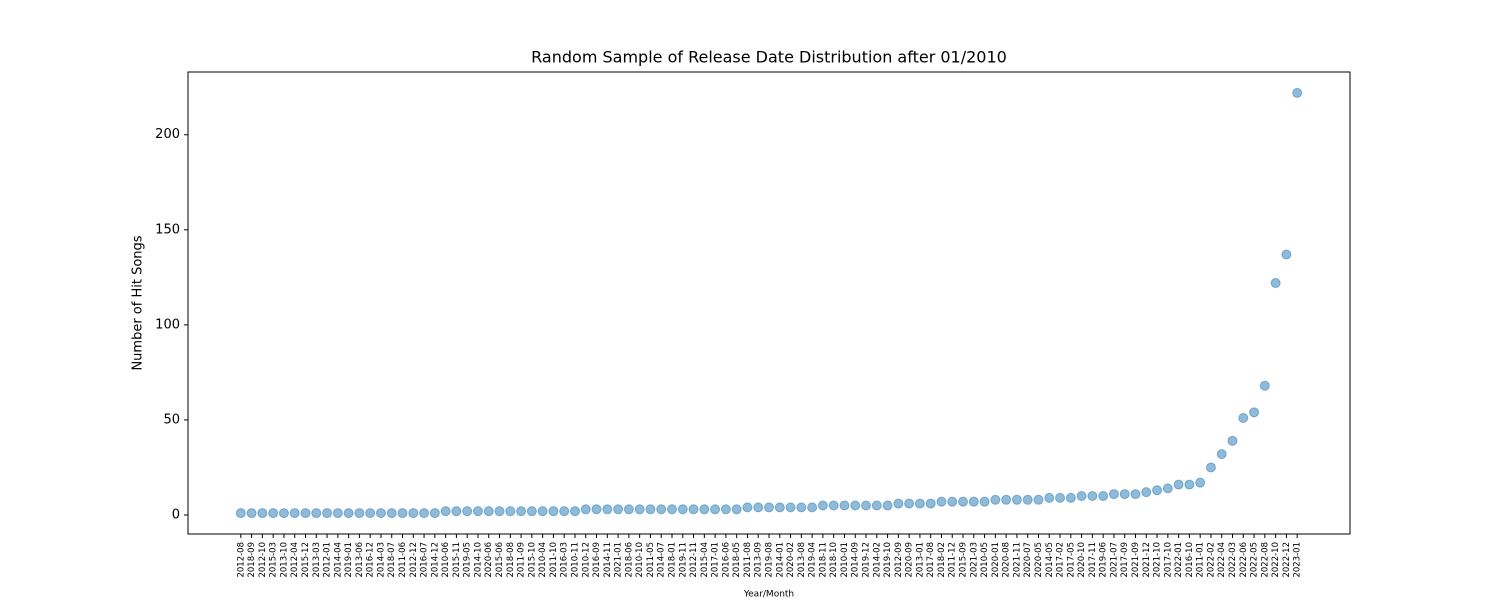 Image resolution: width=1500 pixels, height=600 pixels. What do you see at coordinates (138, 302) in the screenshot?
I see `y-axis-label: Number of Hit Songs` at bounding box center [138, 302].